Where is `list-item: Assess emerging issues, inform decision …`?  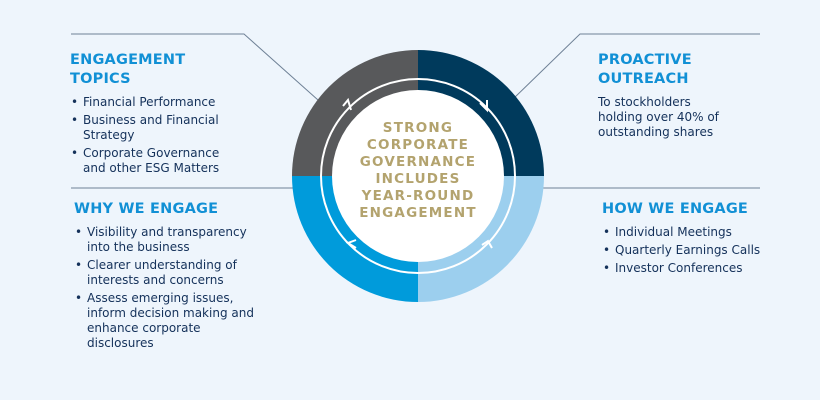
list-item: Assess emerging issues, inform decision … is located at coordinates (164, 321).